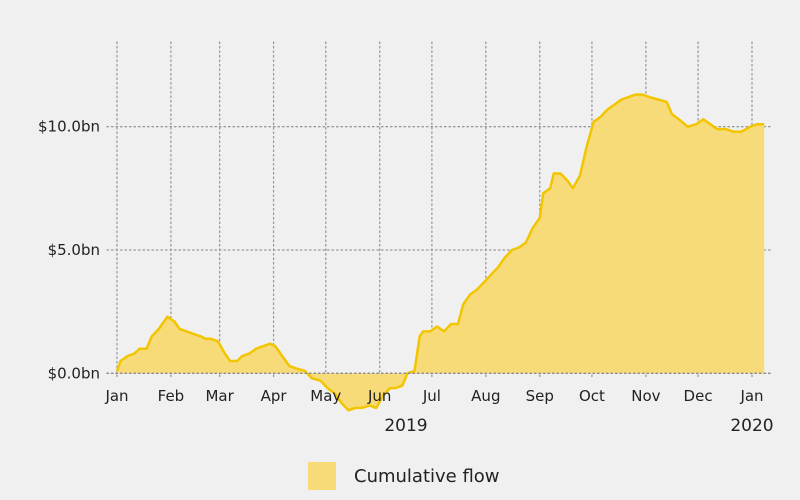 This screenshot has width=800, height=500. Describe the element at coordinates (274, 396) in the screenshot. I see `x-tick-label: Apr` at that location.